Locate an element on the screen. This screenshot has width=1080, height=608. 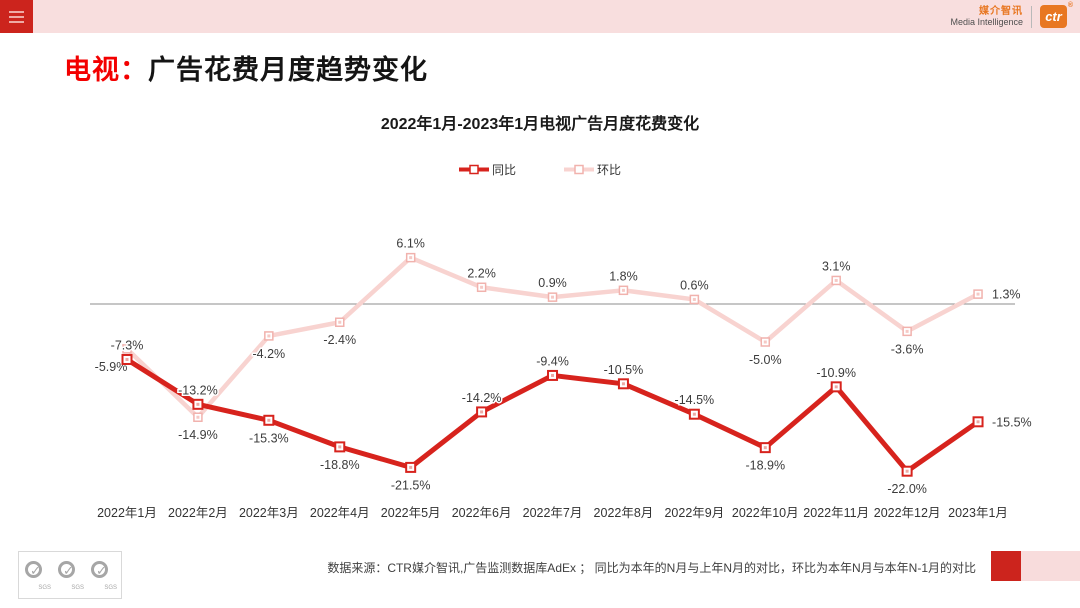
legend-item-mom: 环比 is located at coordinates (592, 169).